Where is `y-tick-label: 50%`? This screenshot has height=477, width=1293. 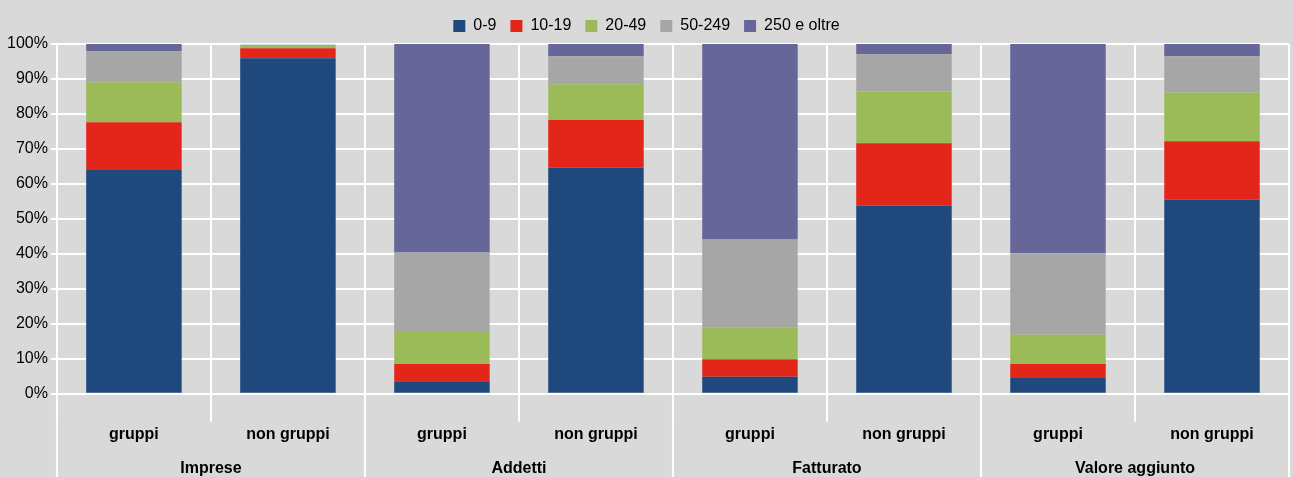 y-tick-label: 50% is located at coordinates (31, 218).